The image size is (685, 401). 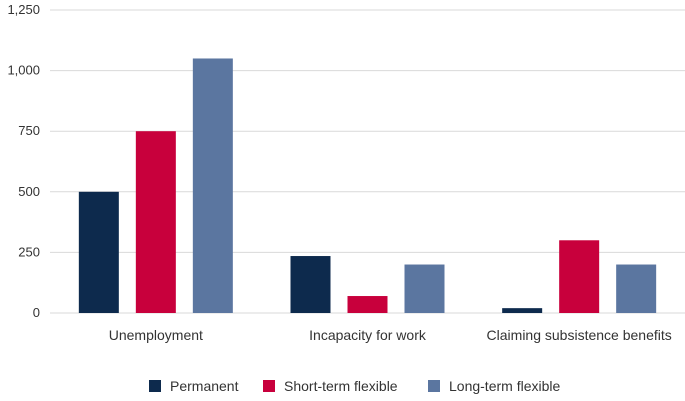 What do you see at coordinates (23, 161) in the screenshot?
I see `y-axis-tick-labels: 0 250 500 750 1,000 1,250` at bounding box center [23, 161].